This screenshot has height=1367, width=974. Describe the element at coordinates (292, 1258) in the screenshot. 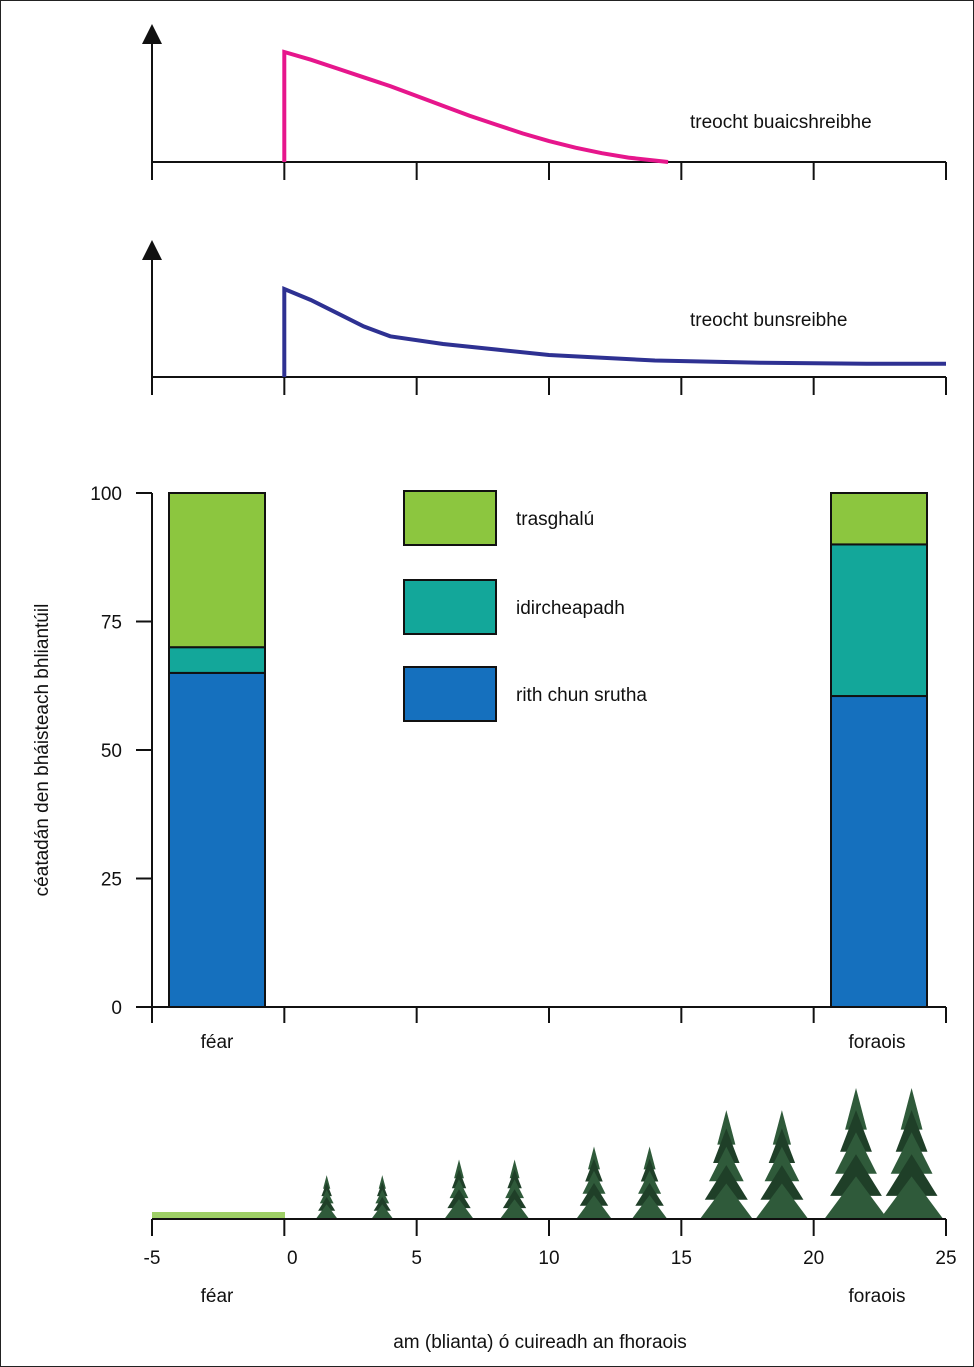

I see `x-tick-label: 0` at that location.